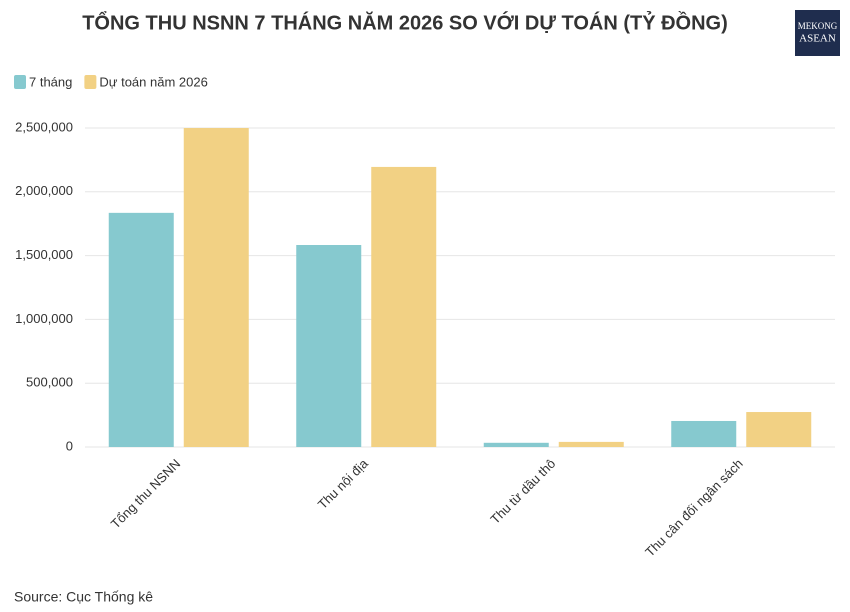 This screenshot has width=850, height=612. I want to click on y-tick-label: 1,000,000, so click(44, 318).